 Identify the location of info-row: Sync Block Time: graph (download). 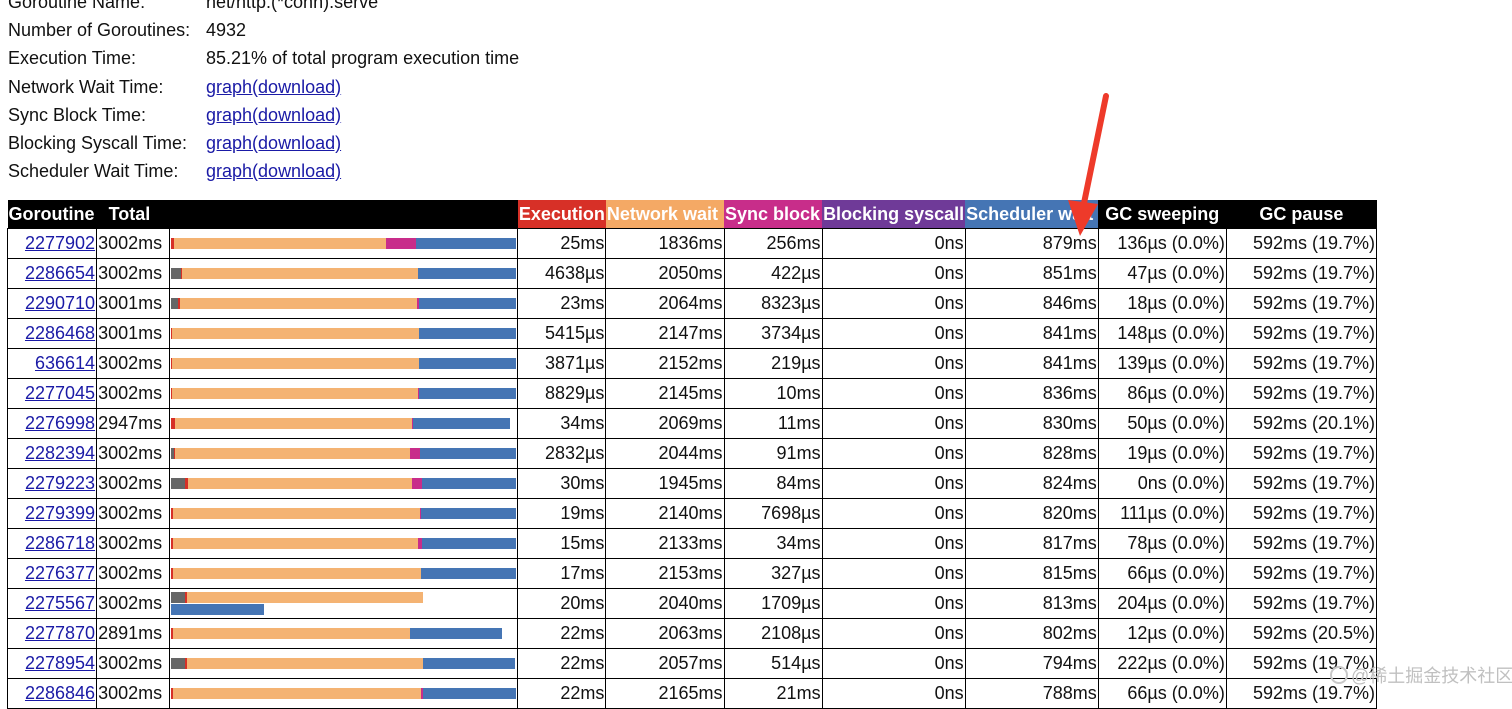
(263, 115).